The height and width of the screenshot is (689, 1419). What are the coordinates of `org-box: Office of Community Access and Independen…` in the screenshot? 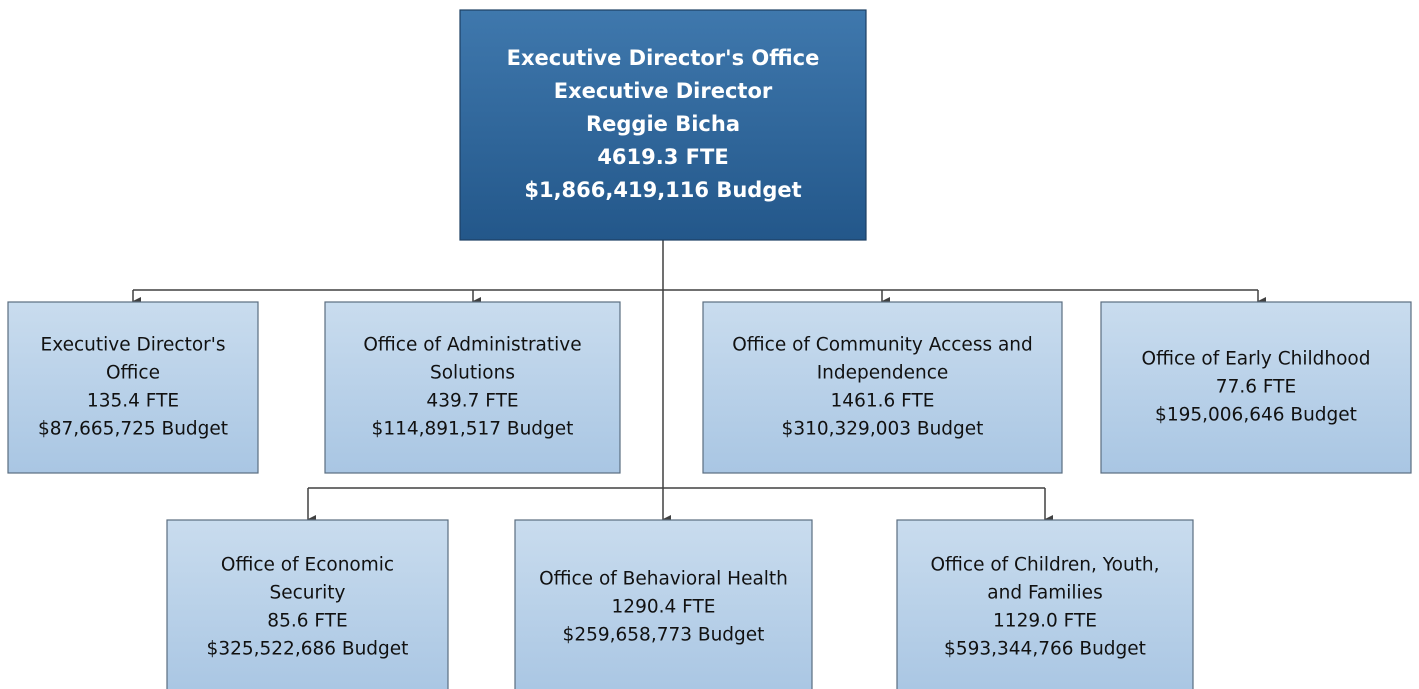 It's located at (882, 387).